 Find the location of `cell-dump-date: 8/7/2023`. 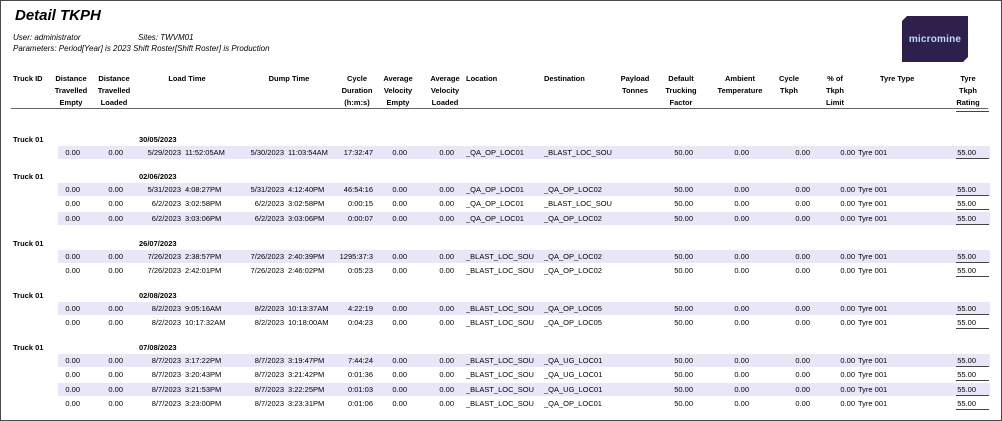

cell-dump-date: 8/7/2023 is located at coordinates (269, 360).